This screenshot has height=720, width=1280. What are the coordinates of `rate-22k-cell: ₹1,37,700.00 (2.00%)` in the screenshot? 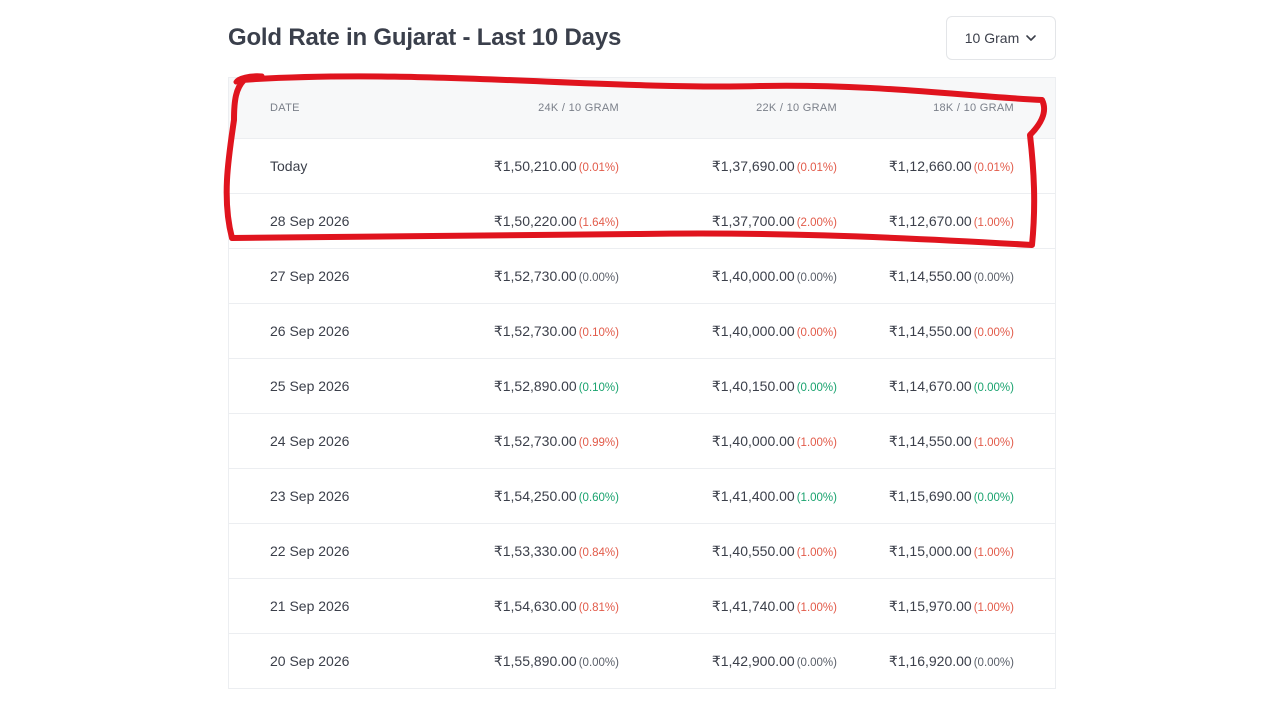 It's located at (728, 221).